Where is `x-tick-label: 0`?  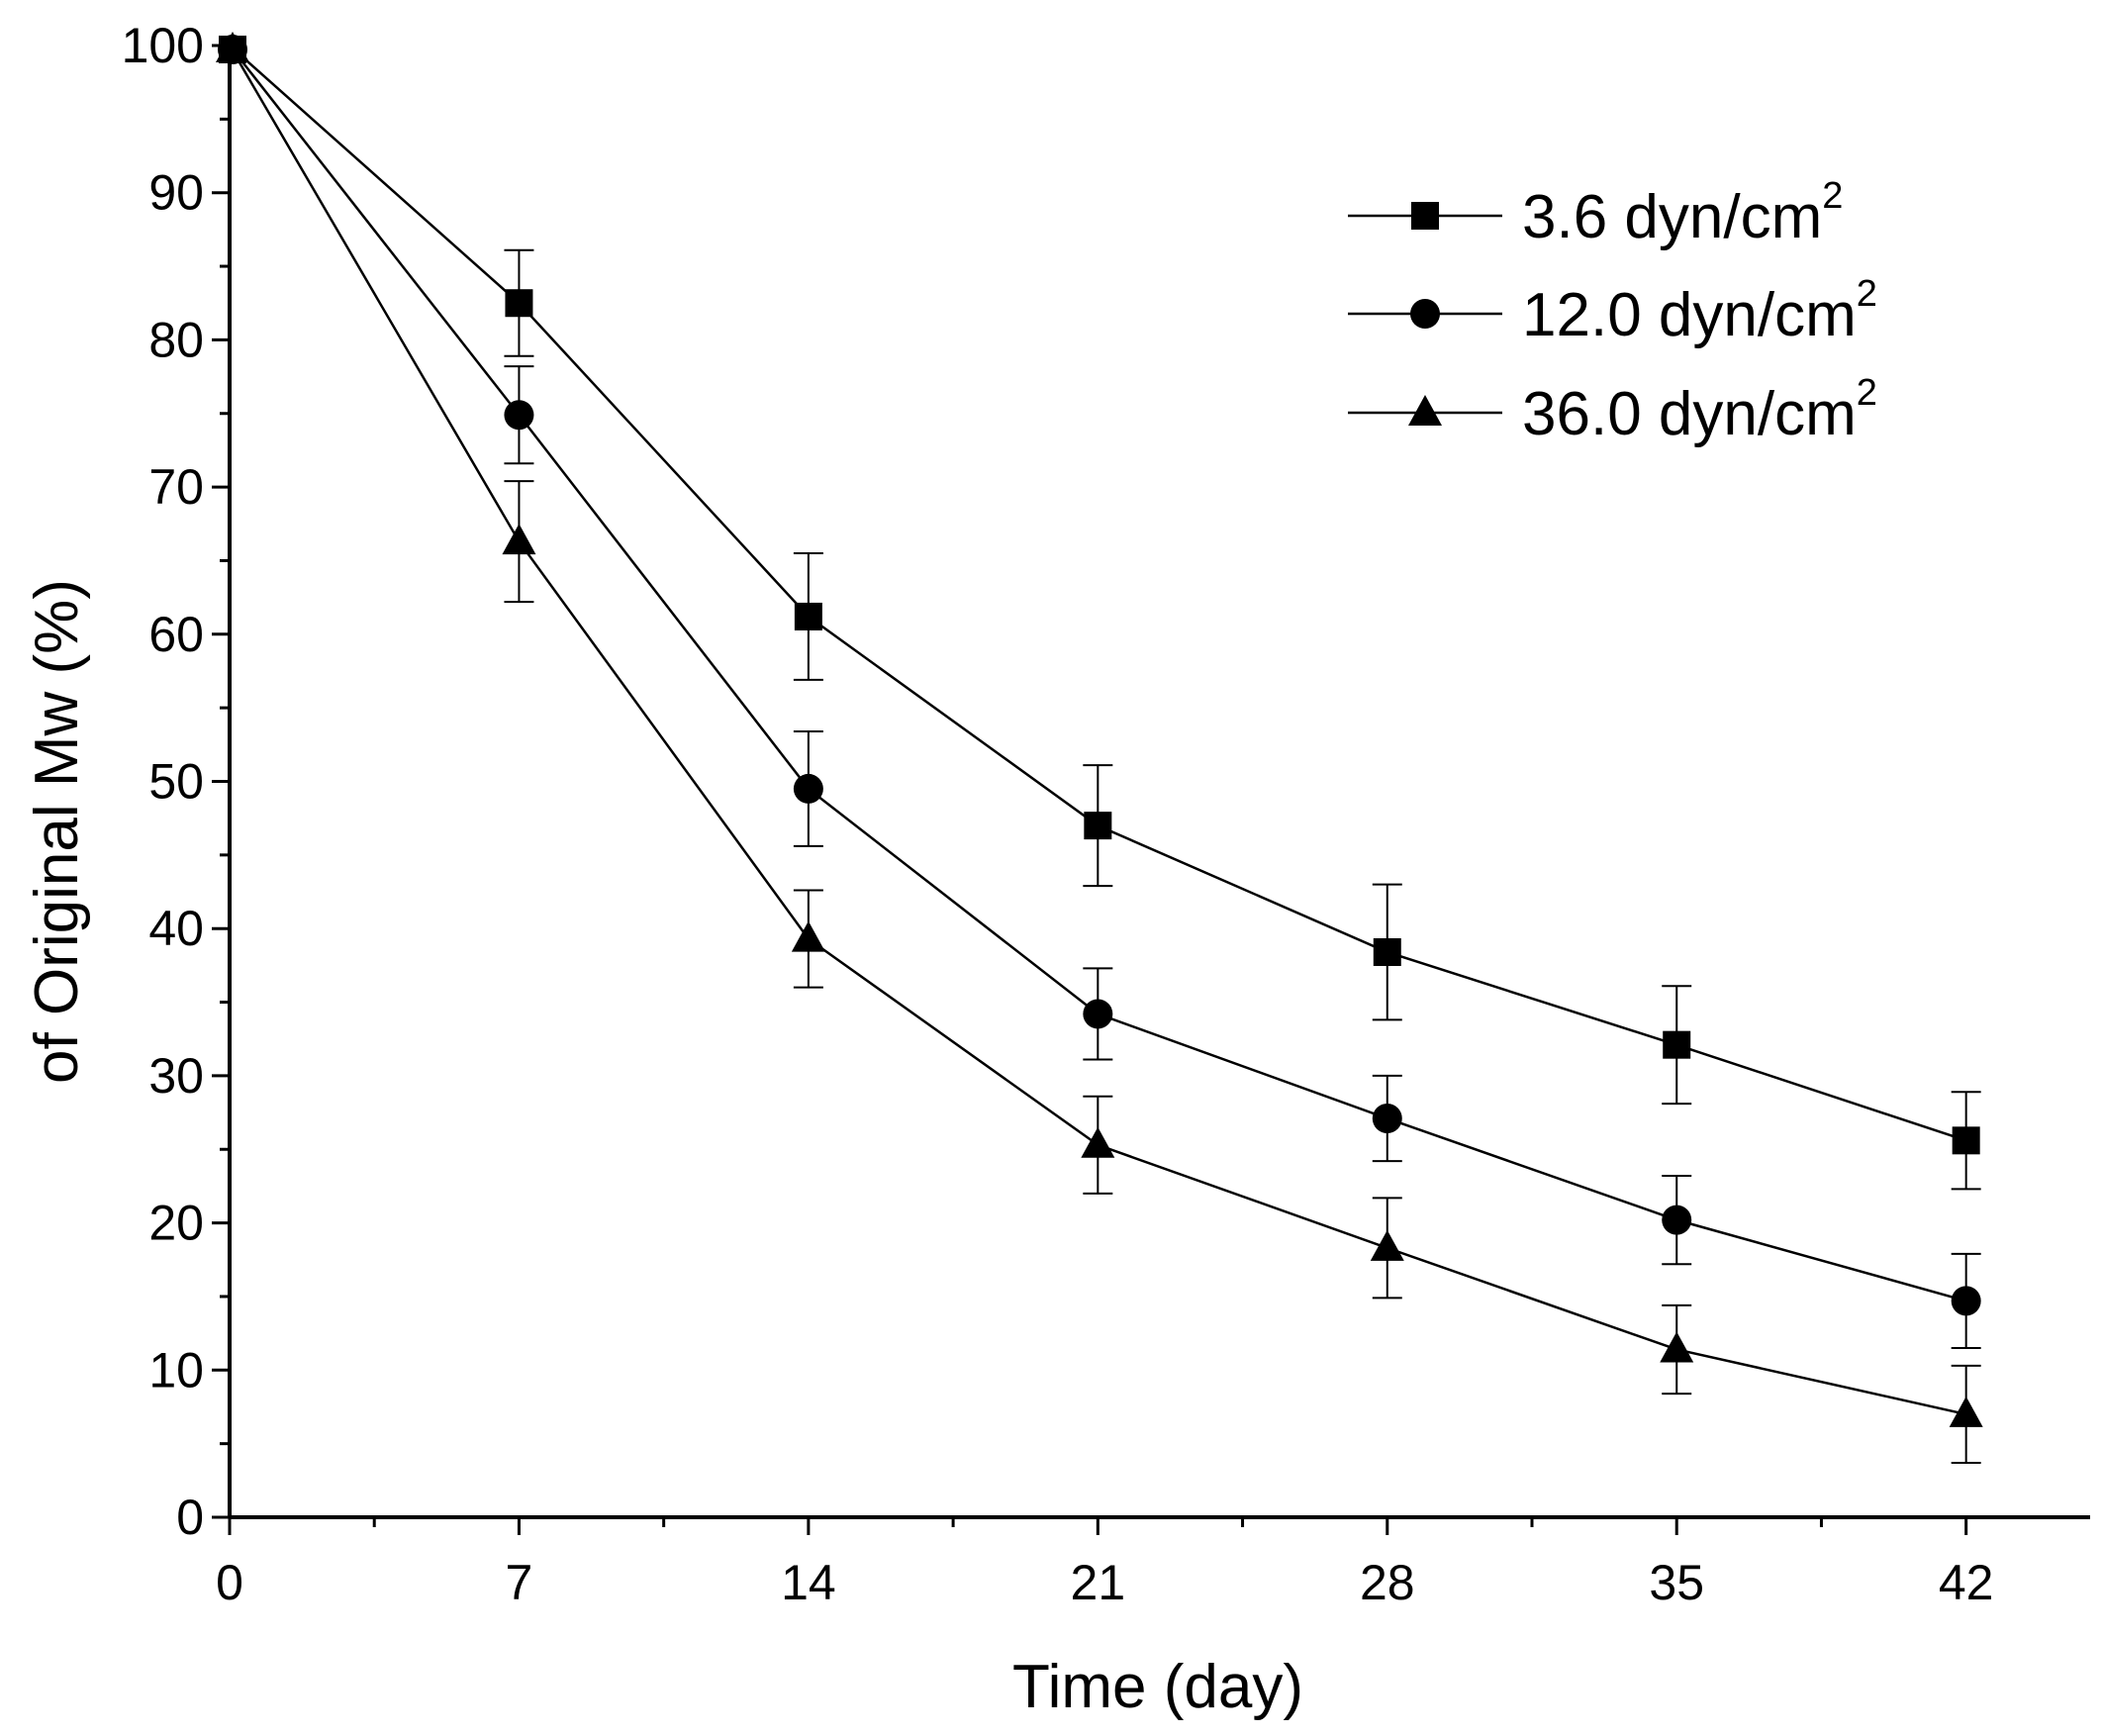
x-tick-label: 0 is located at coordinates (229, 1582).